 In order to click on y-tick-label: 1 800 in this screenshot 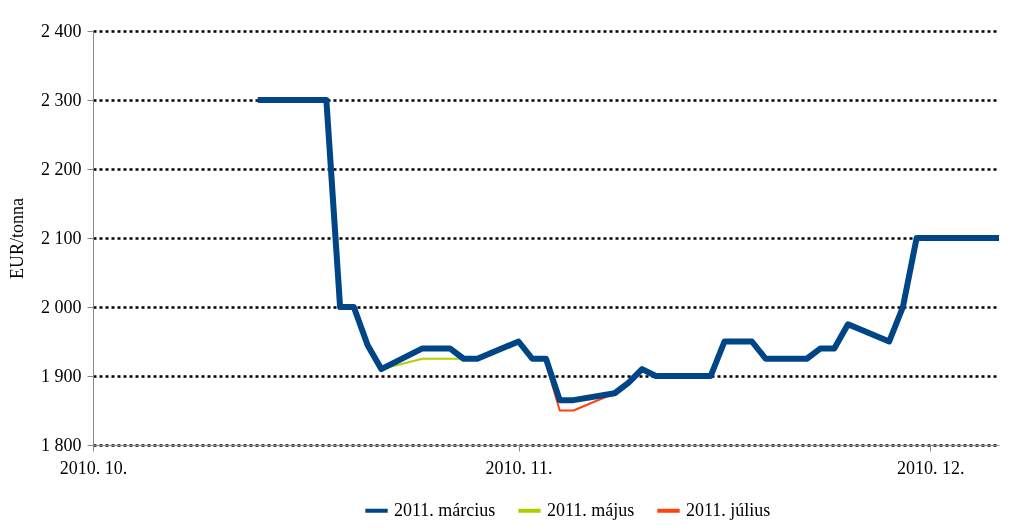, I will do `click(61, 444)`.